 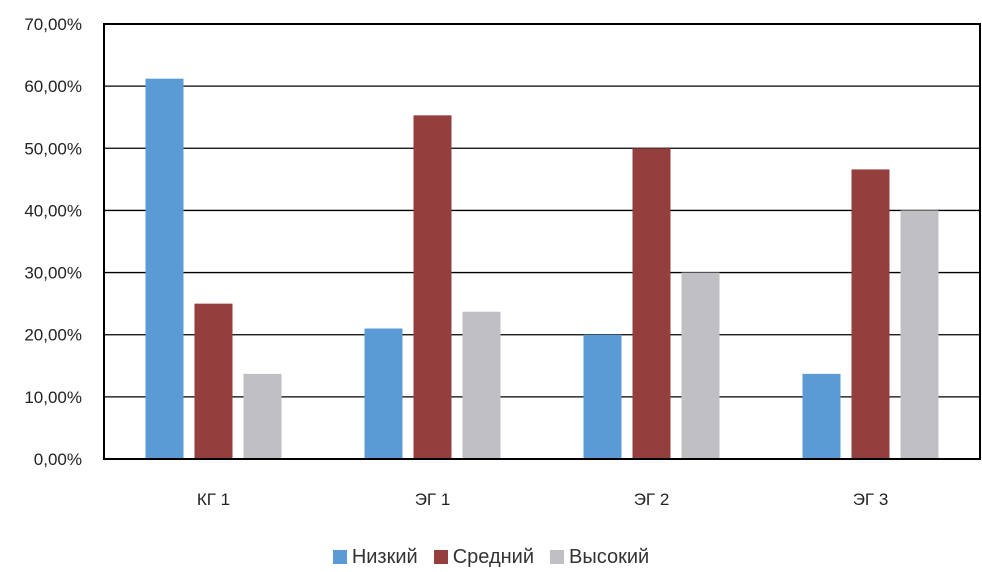 What do you see at coordinates (213, 499) in the screenshot?
I see `x-category-label: КГ 1` at bounding box center [213, 499].